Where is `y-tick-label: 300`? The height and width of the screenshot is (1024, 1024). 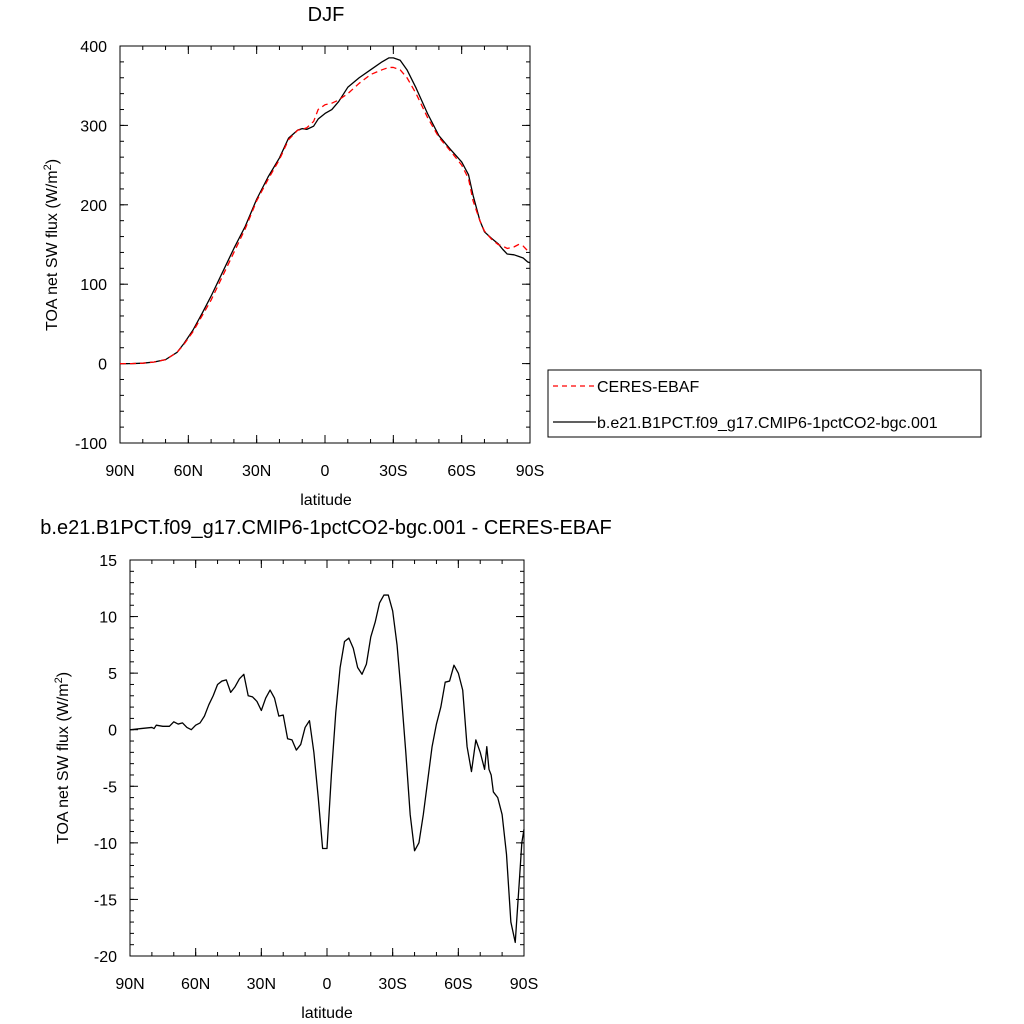
y-tick-label: 300 is located at coordinates (93, 126).